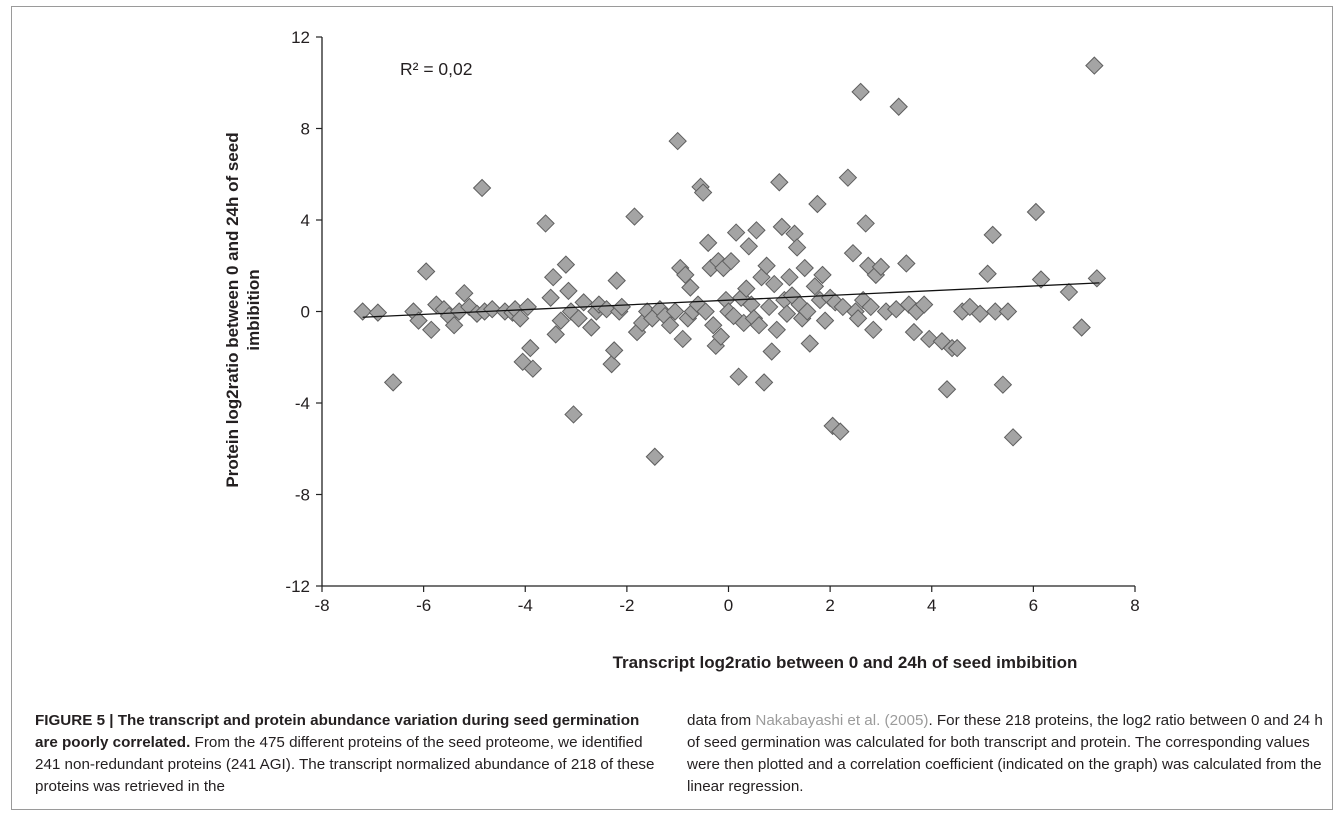  Describe the element at coordinates (297, 586) in the screenshot. I see `y-tick-label: -12` at that location.